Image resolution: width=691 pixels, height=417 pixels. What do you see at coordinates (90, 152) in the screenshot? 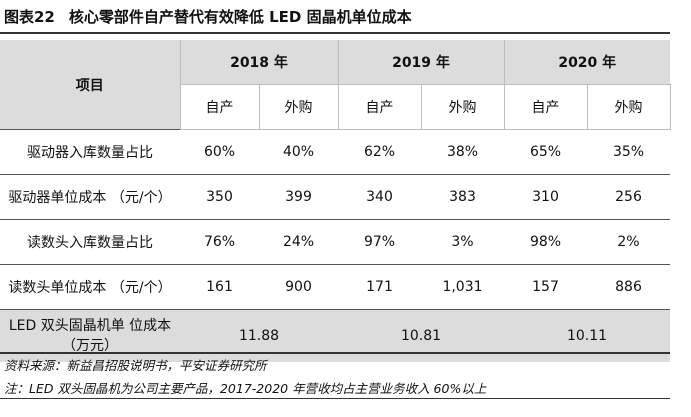
I see `row-label: 驱动器入库数量占比` at bounding box center [90, 152].